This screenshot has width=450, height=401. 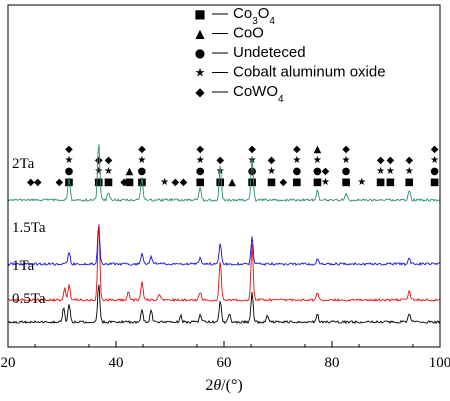 I want to click on legend-label: Undeteced, so click(x=269, y=52).